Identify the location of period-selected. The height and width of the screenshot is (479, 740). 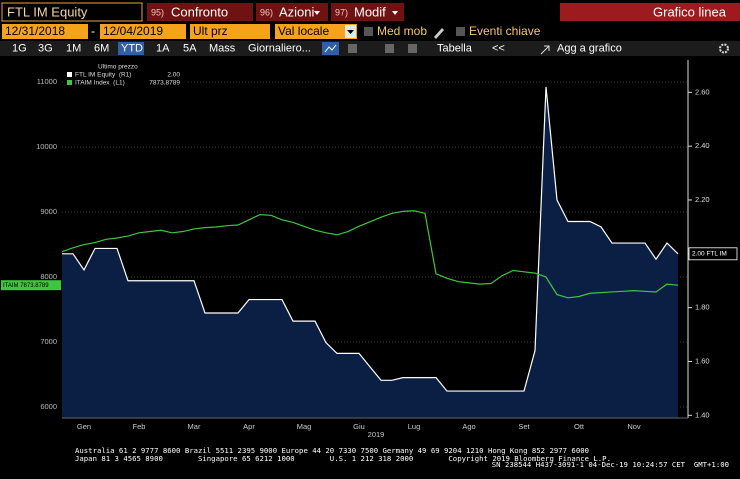
(131, 48).